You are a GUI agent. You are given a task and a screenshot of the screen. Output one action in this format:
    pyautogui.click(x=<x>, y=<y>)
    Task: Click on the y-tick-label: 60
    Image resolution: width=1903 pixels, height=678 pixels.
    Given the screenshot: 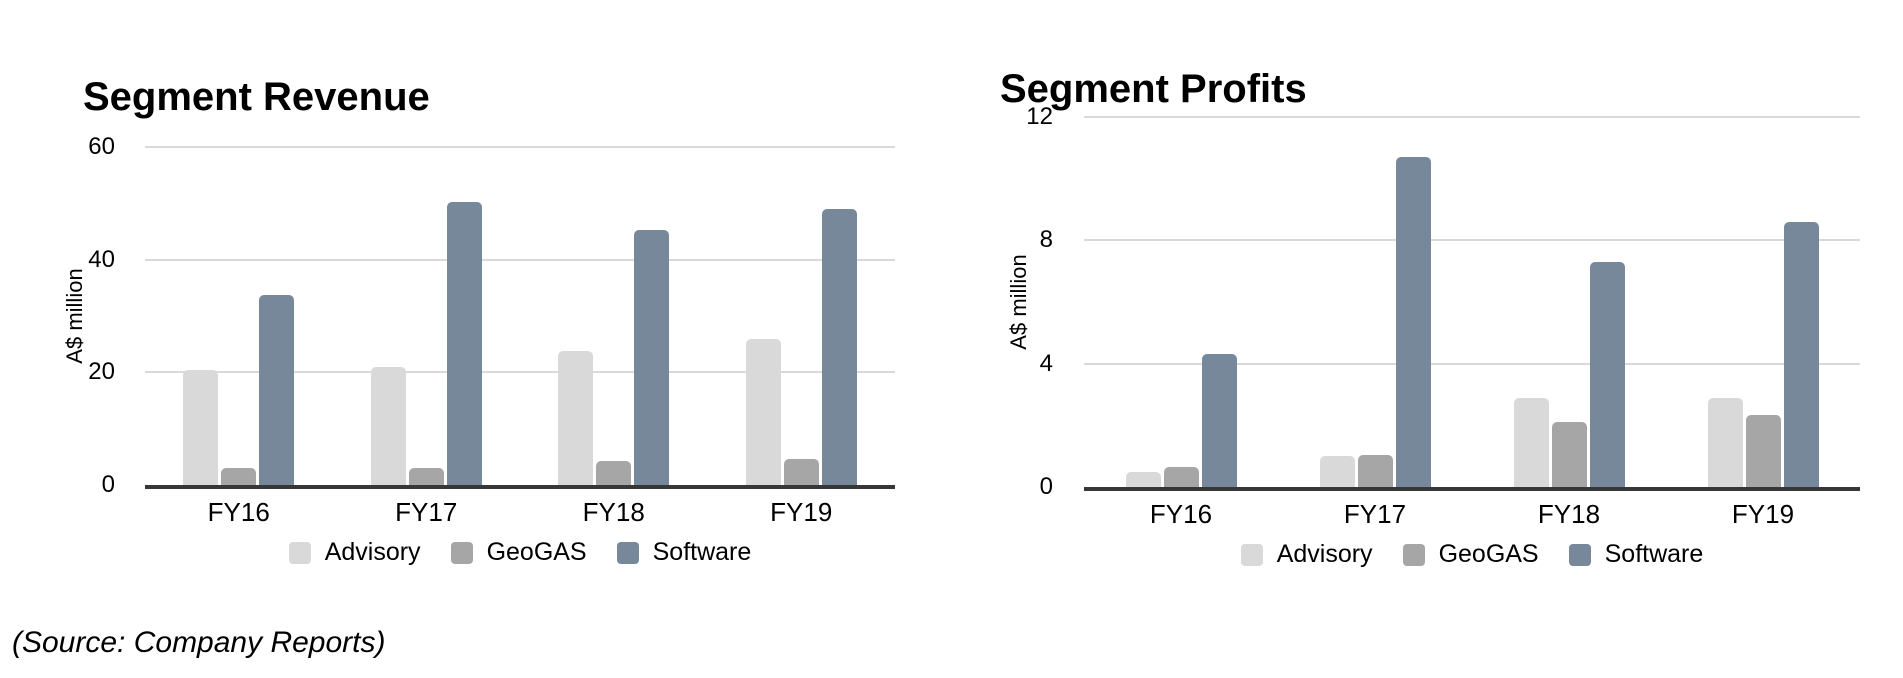 What is the action you would take?
    pyautogui.click(x=101, y=146)
    